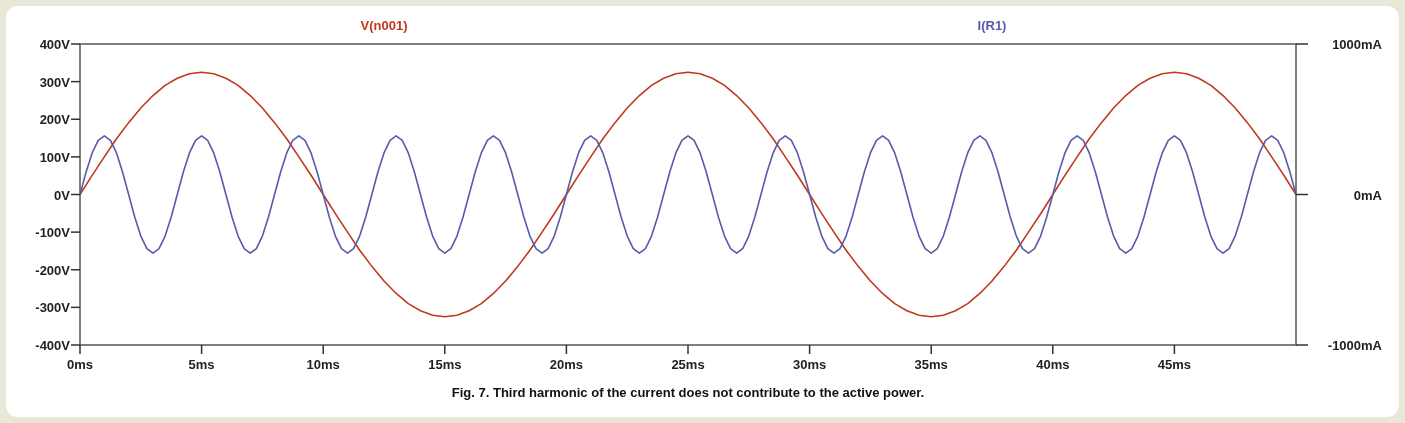 This screenshot has height=423, width=1405. What do you see at coordinates (992, 25) in the screenshot?
I see `text: I(R1)` at bounding box center [992, 25].